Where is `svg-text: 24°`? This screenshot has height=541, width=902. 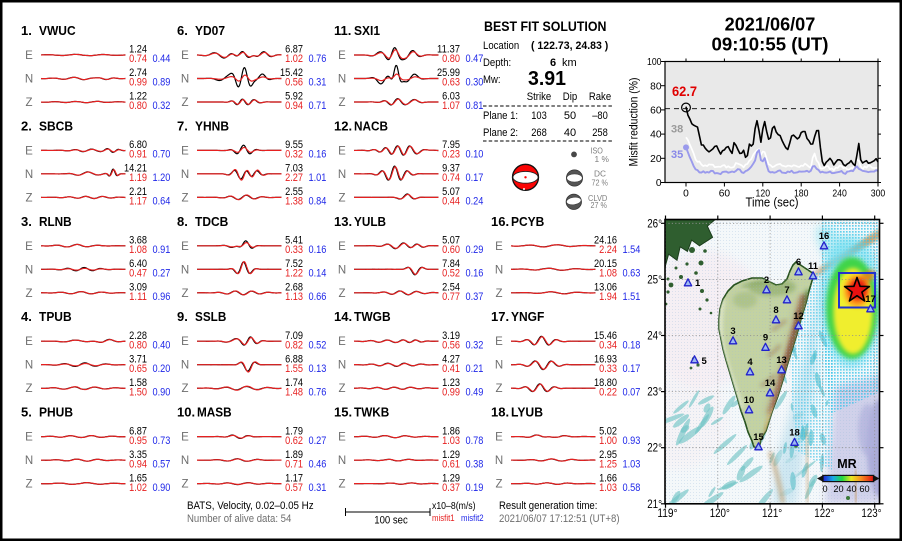
svg-text: 24° is located at coordinates (654, 337).